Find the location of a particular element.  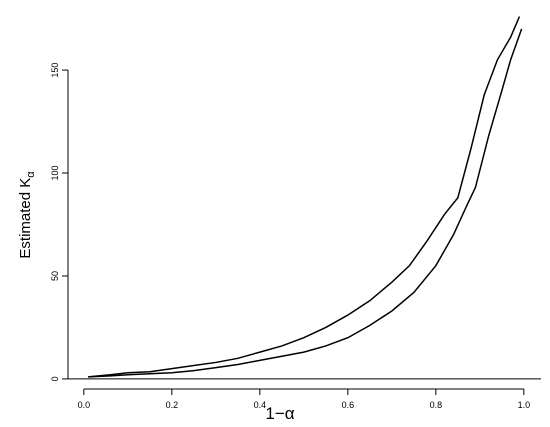

y-axis-label: Estimated Kα is located at coordinates (27, 215).